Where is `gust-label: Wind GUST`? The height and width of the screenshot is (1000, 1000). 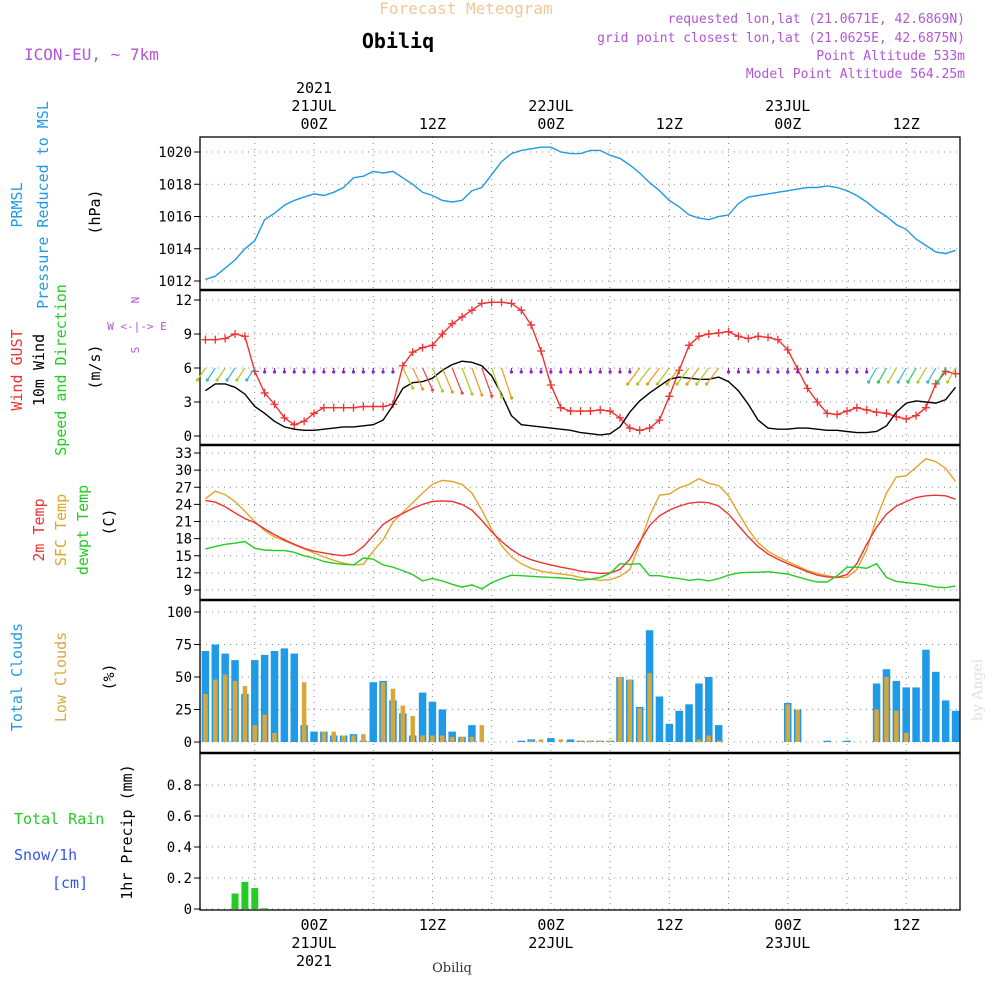
gust-label: Wind GUST is located at coordinates (17, 369).